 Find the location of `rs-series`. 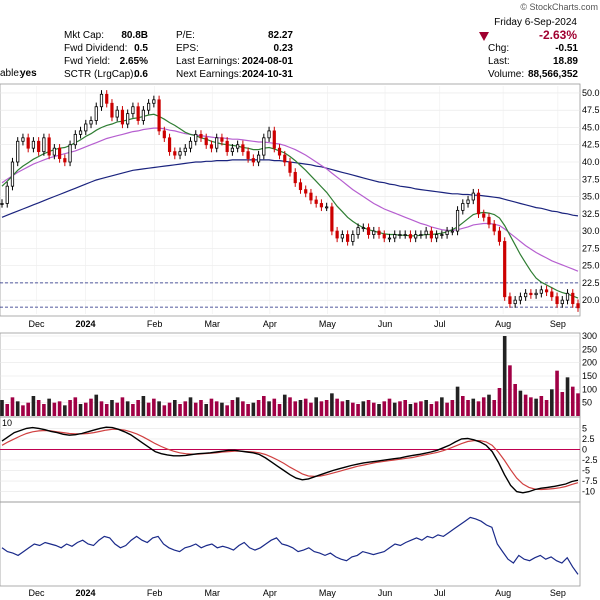

rs-series is located at coordinates (290, 545).